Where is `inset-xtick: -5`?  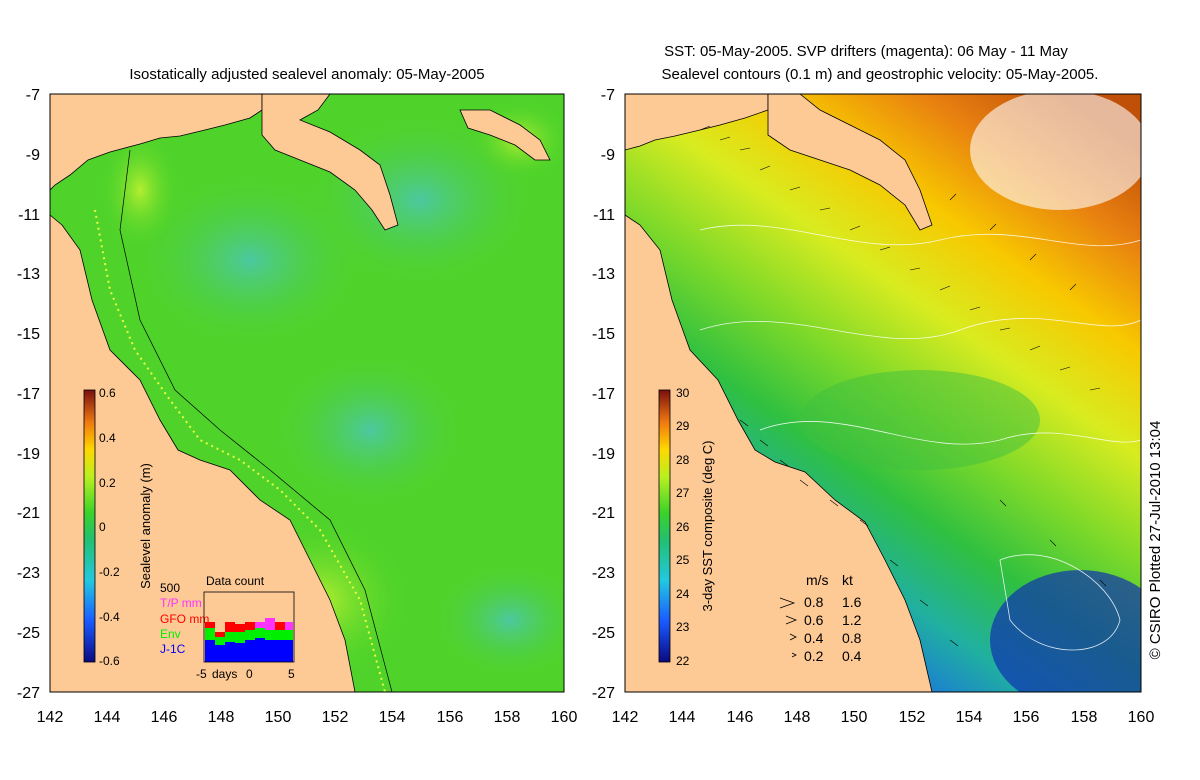
inset-xtick: -5 is located at coordinates (201, 674).